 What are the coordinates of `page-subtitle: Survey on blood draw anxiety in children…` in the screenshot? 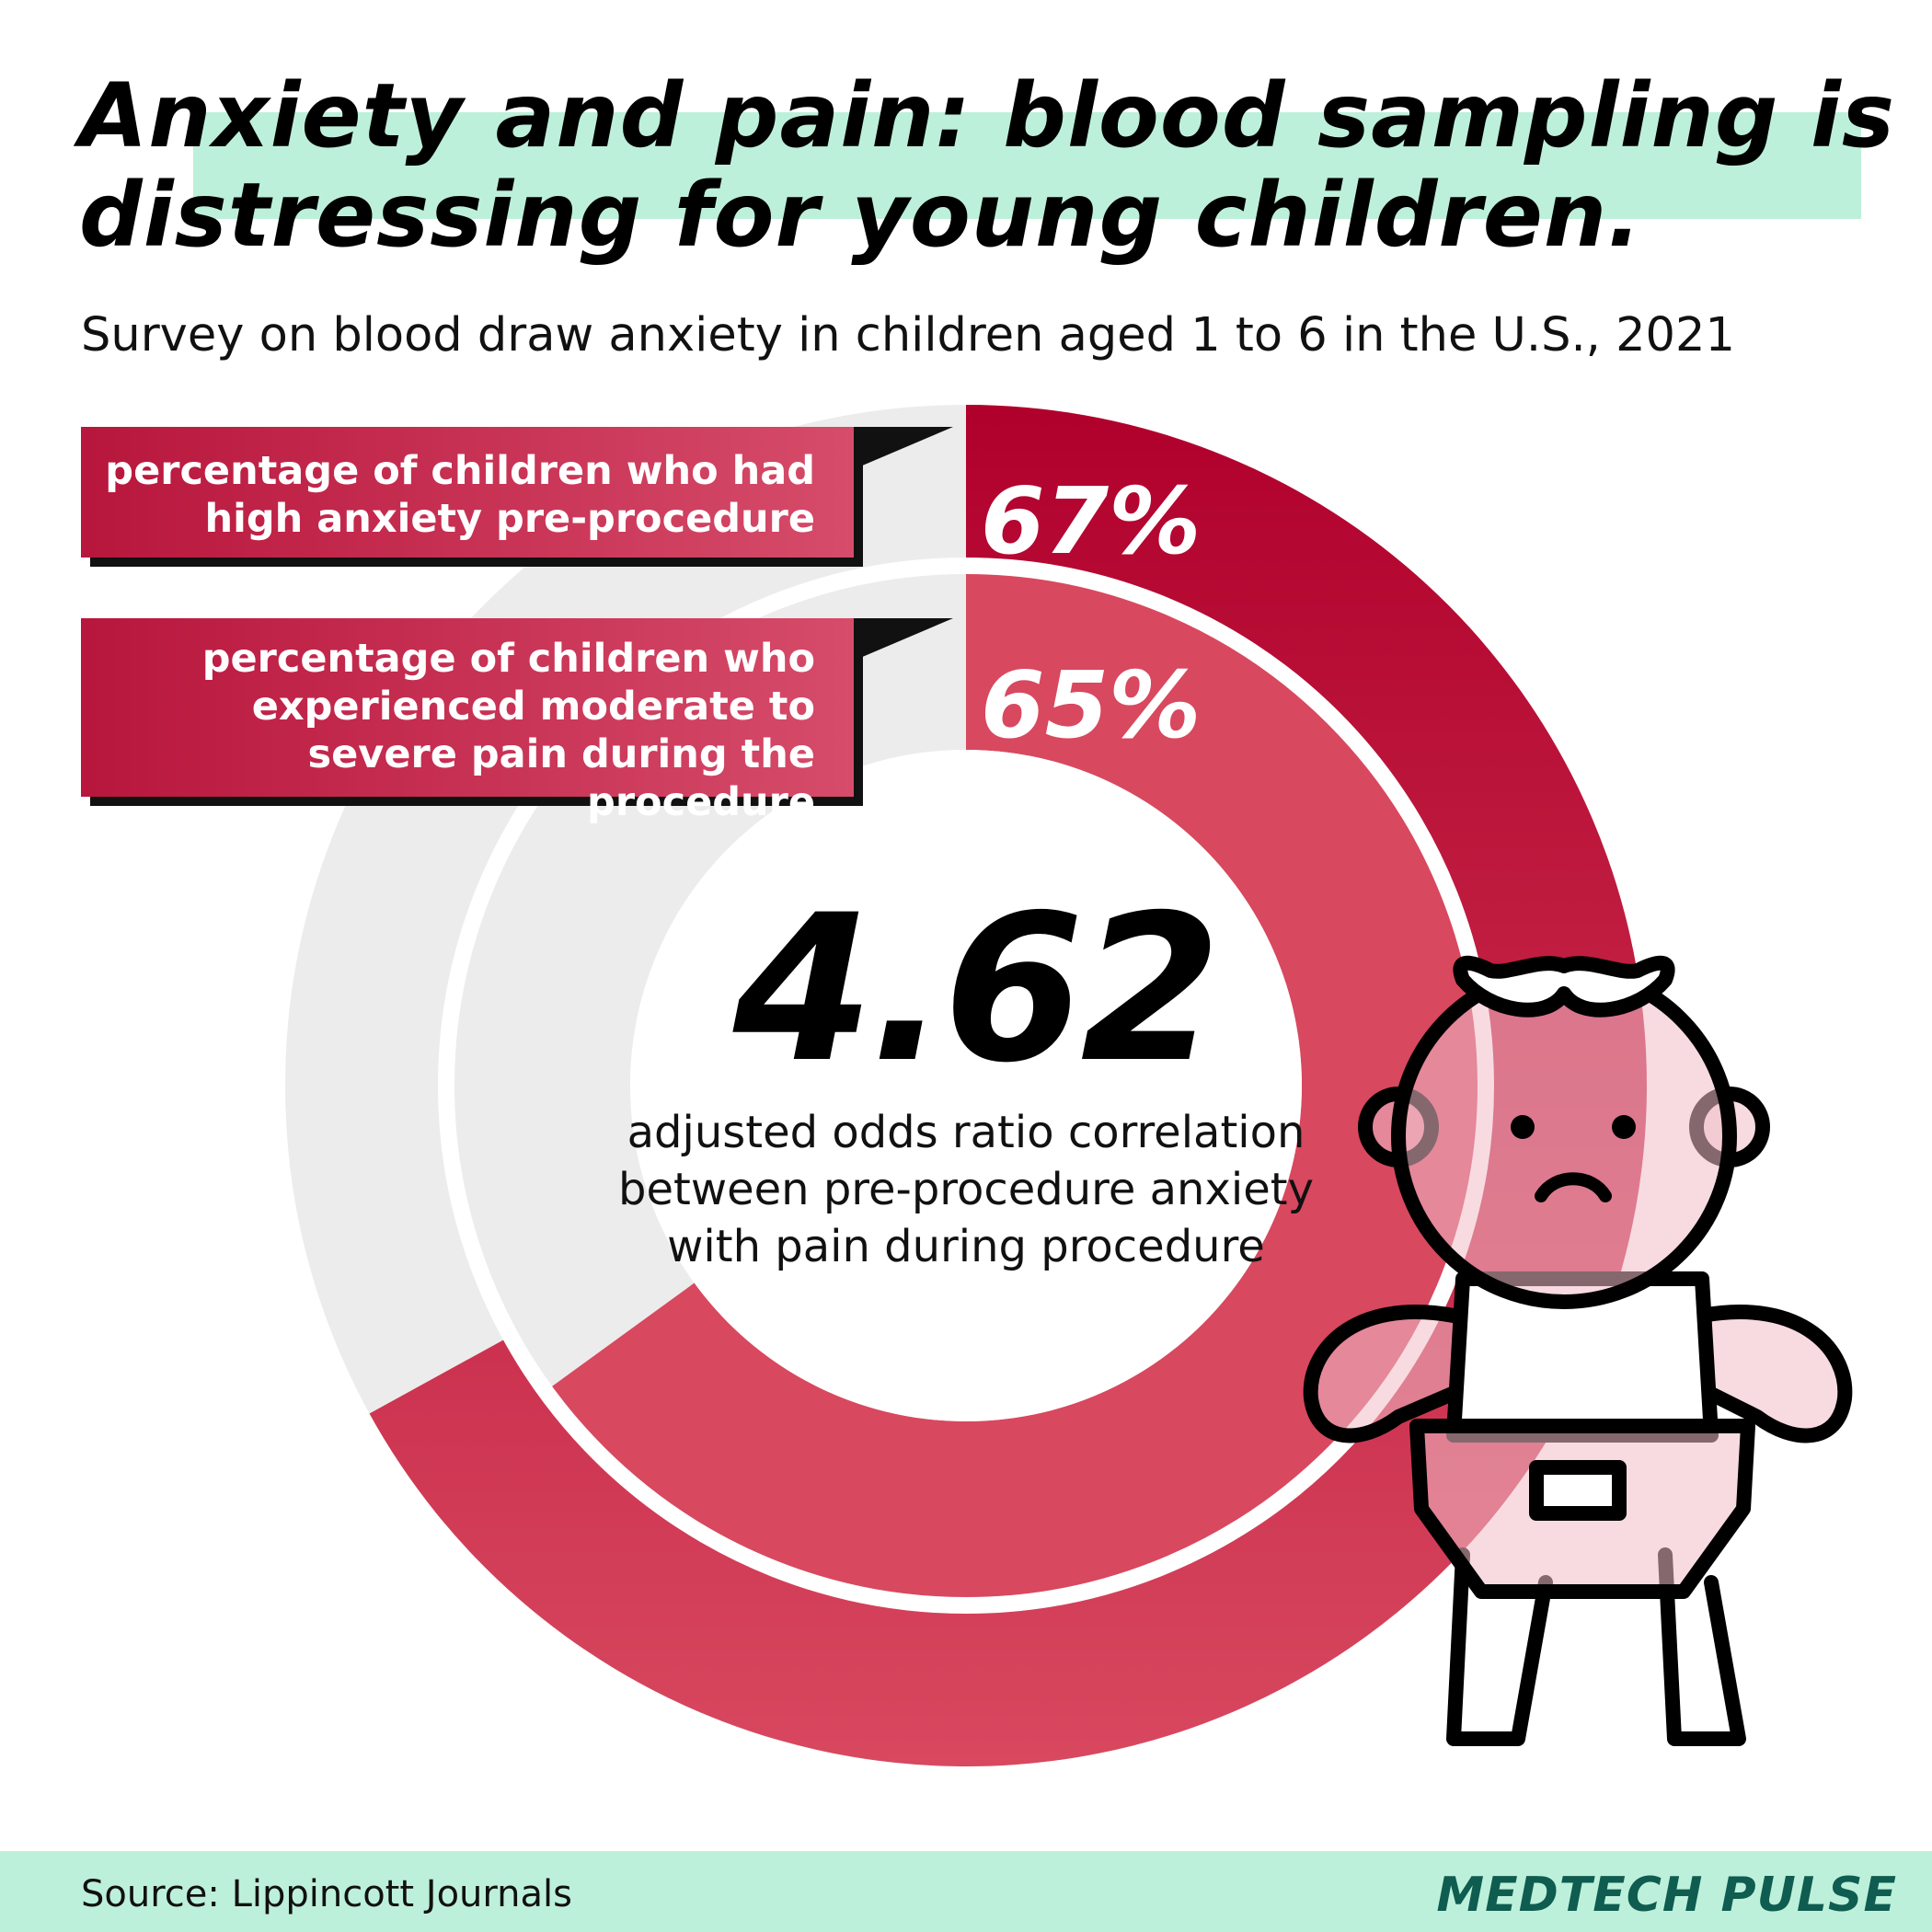 It's located at (908, 335).